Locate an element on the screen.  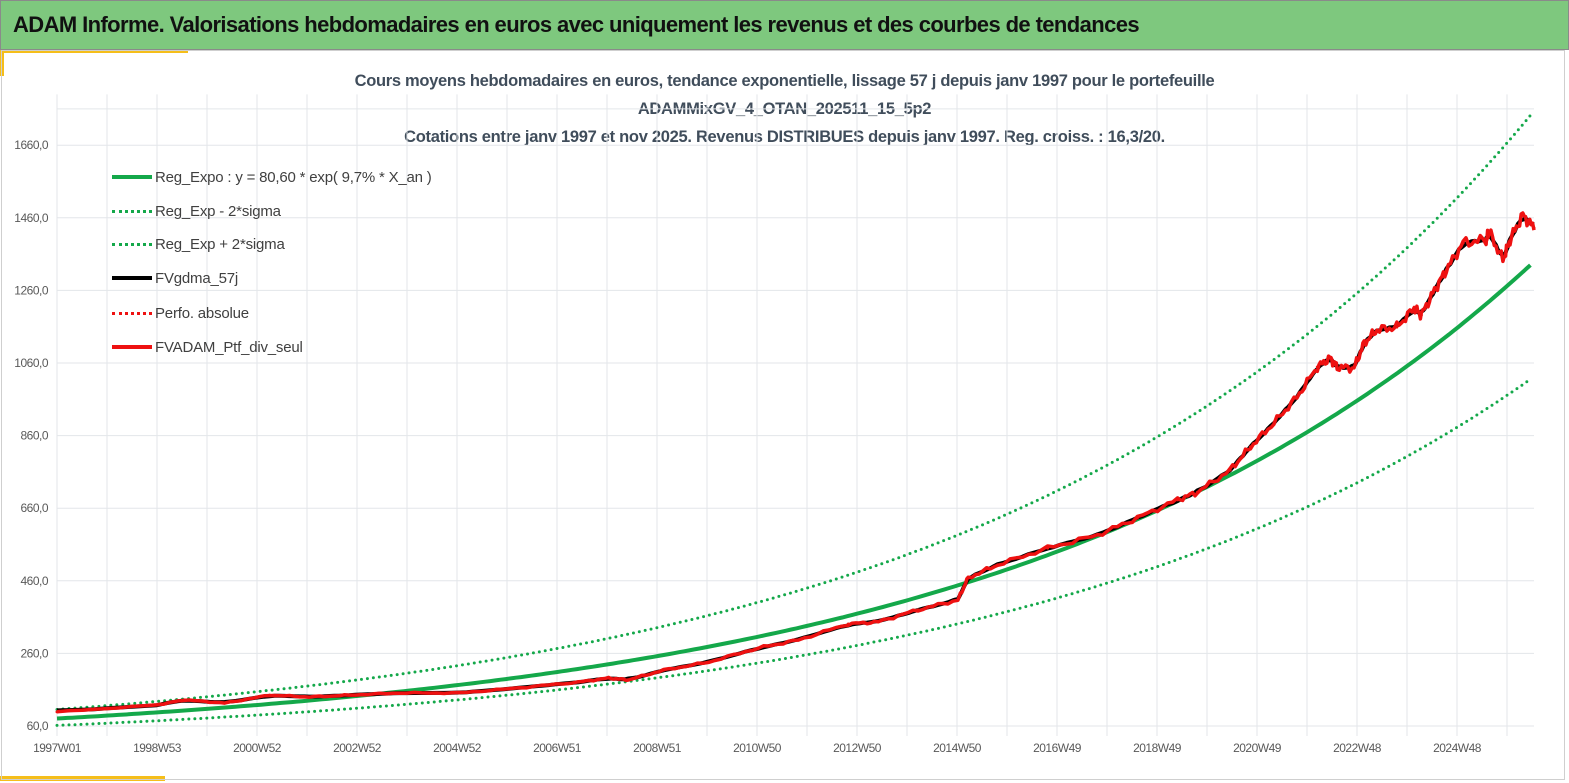
legend-item: Reg_Exp + 2*sigma is located at coordinates (198, 244).